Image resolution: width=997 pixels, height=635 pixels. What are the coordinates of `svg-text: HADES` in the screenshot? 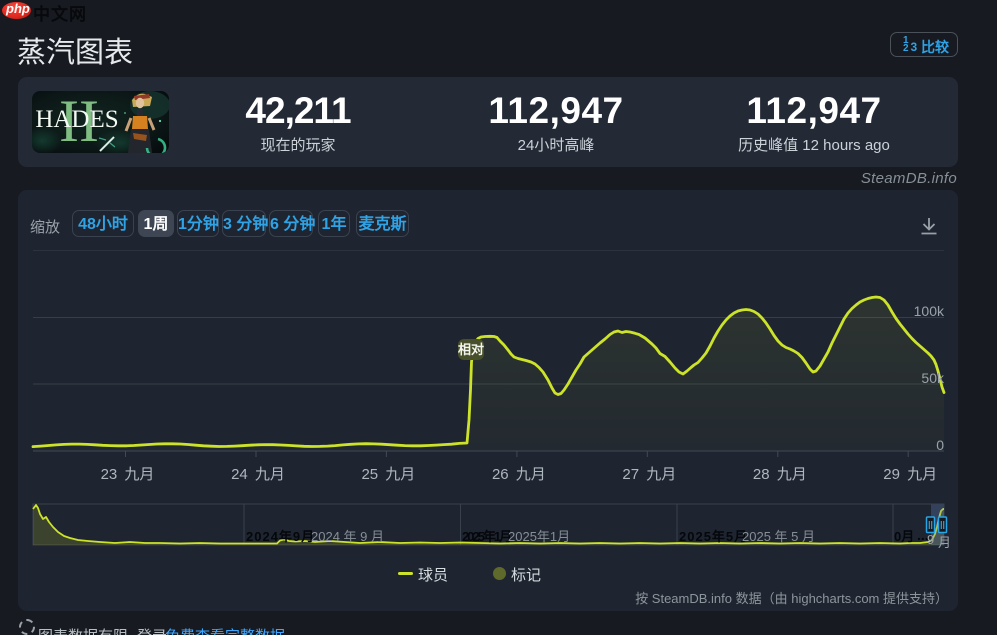 It's located at (76, 119).